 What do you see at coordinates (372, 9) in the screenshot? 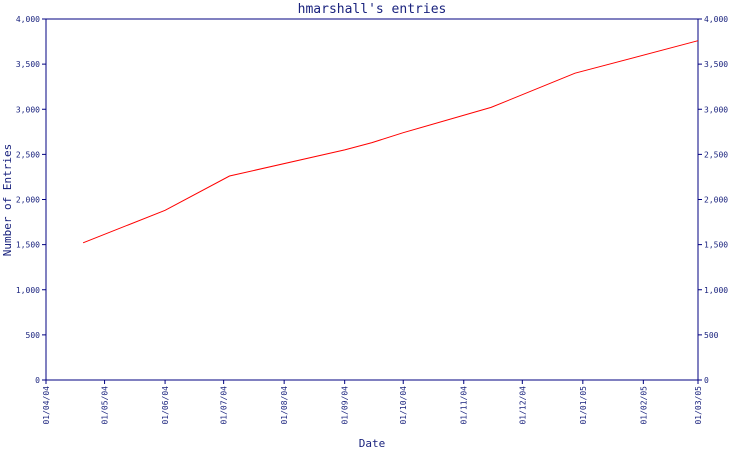
I see `chart-title: hmarshall's entries` at bounding box center [372, 9].